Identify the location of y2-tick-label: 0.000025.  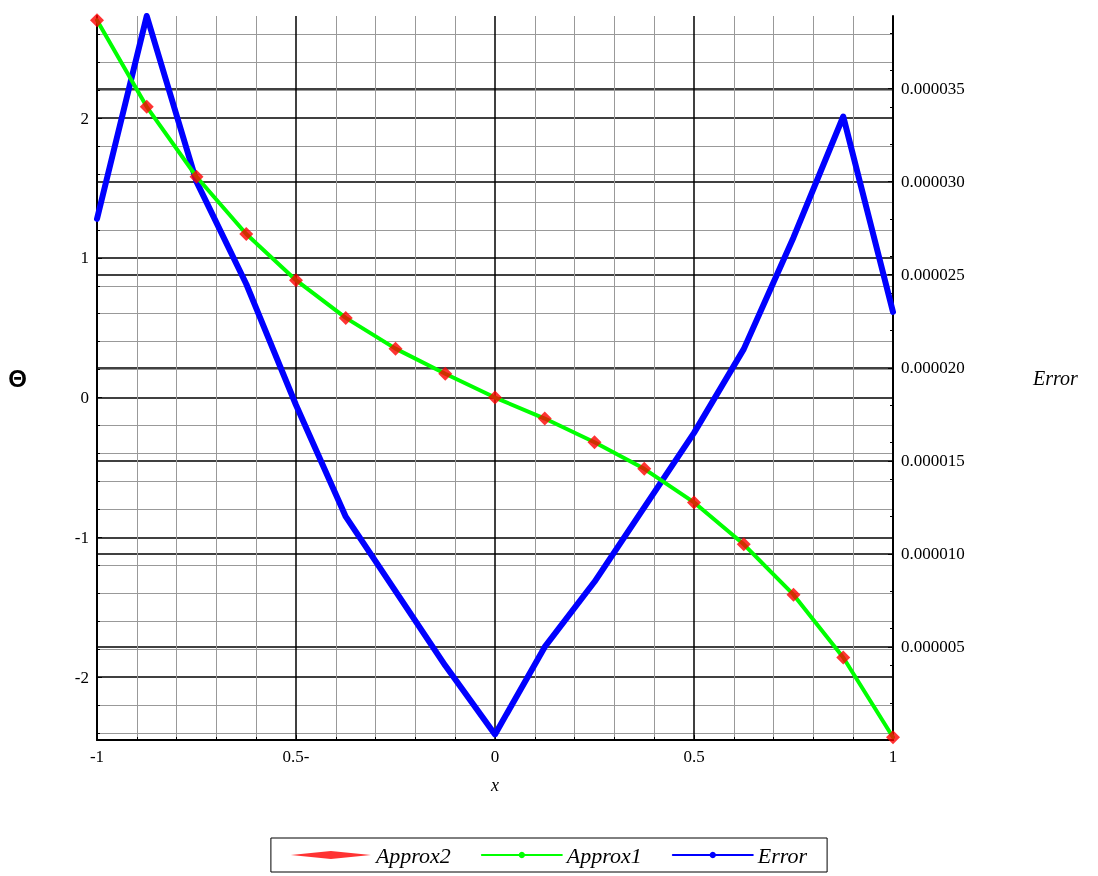
(933, 275).